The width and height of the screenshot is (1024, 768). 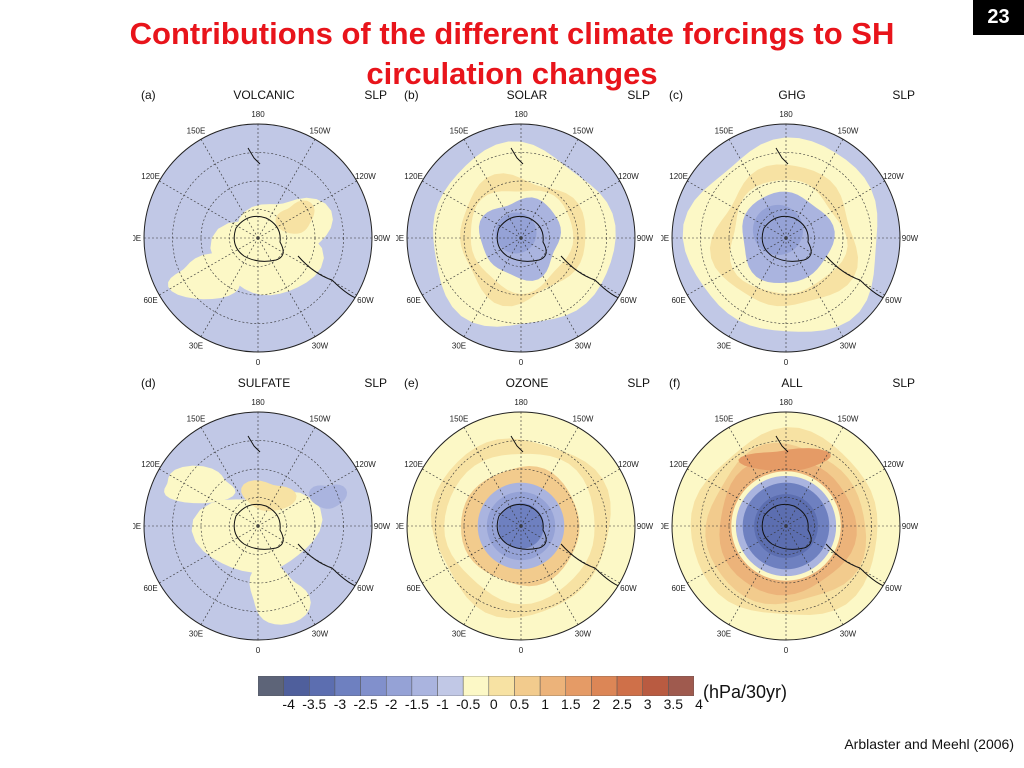 I want to click on south-america-coastline, so click(x=593, y=278).